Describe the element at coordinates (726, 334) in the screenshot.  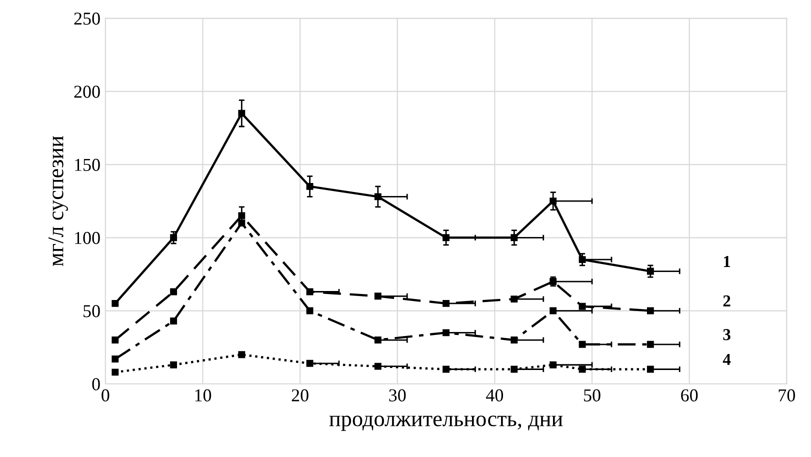
I see `text: 3` at that location.